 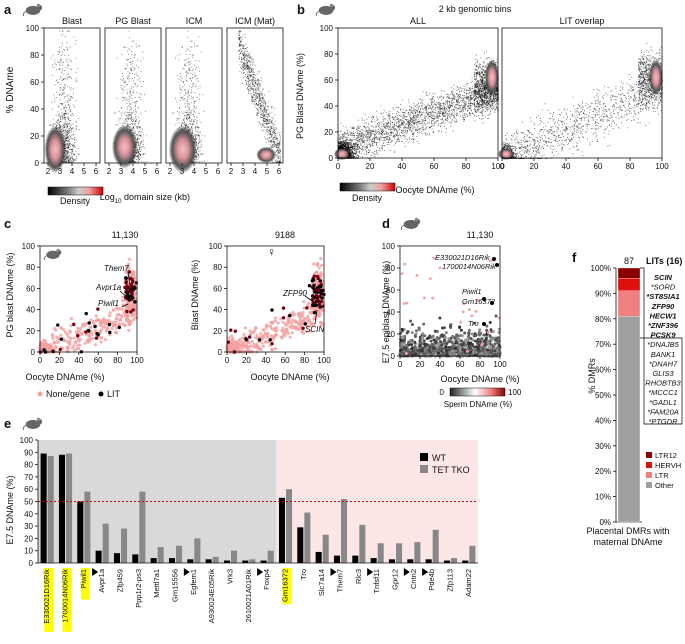 What do you see at coordinates (267, 171) in the screenshot?
I see `x-tick-label: 5` at bounding box center [267, 171].